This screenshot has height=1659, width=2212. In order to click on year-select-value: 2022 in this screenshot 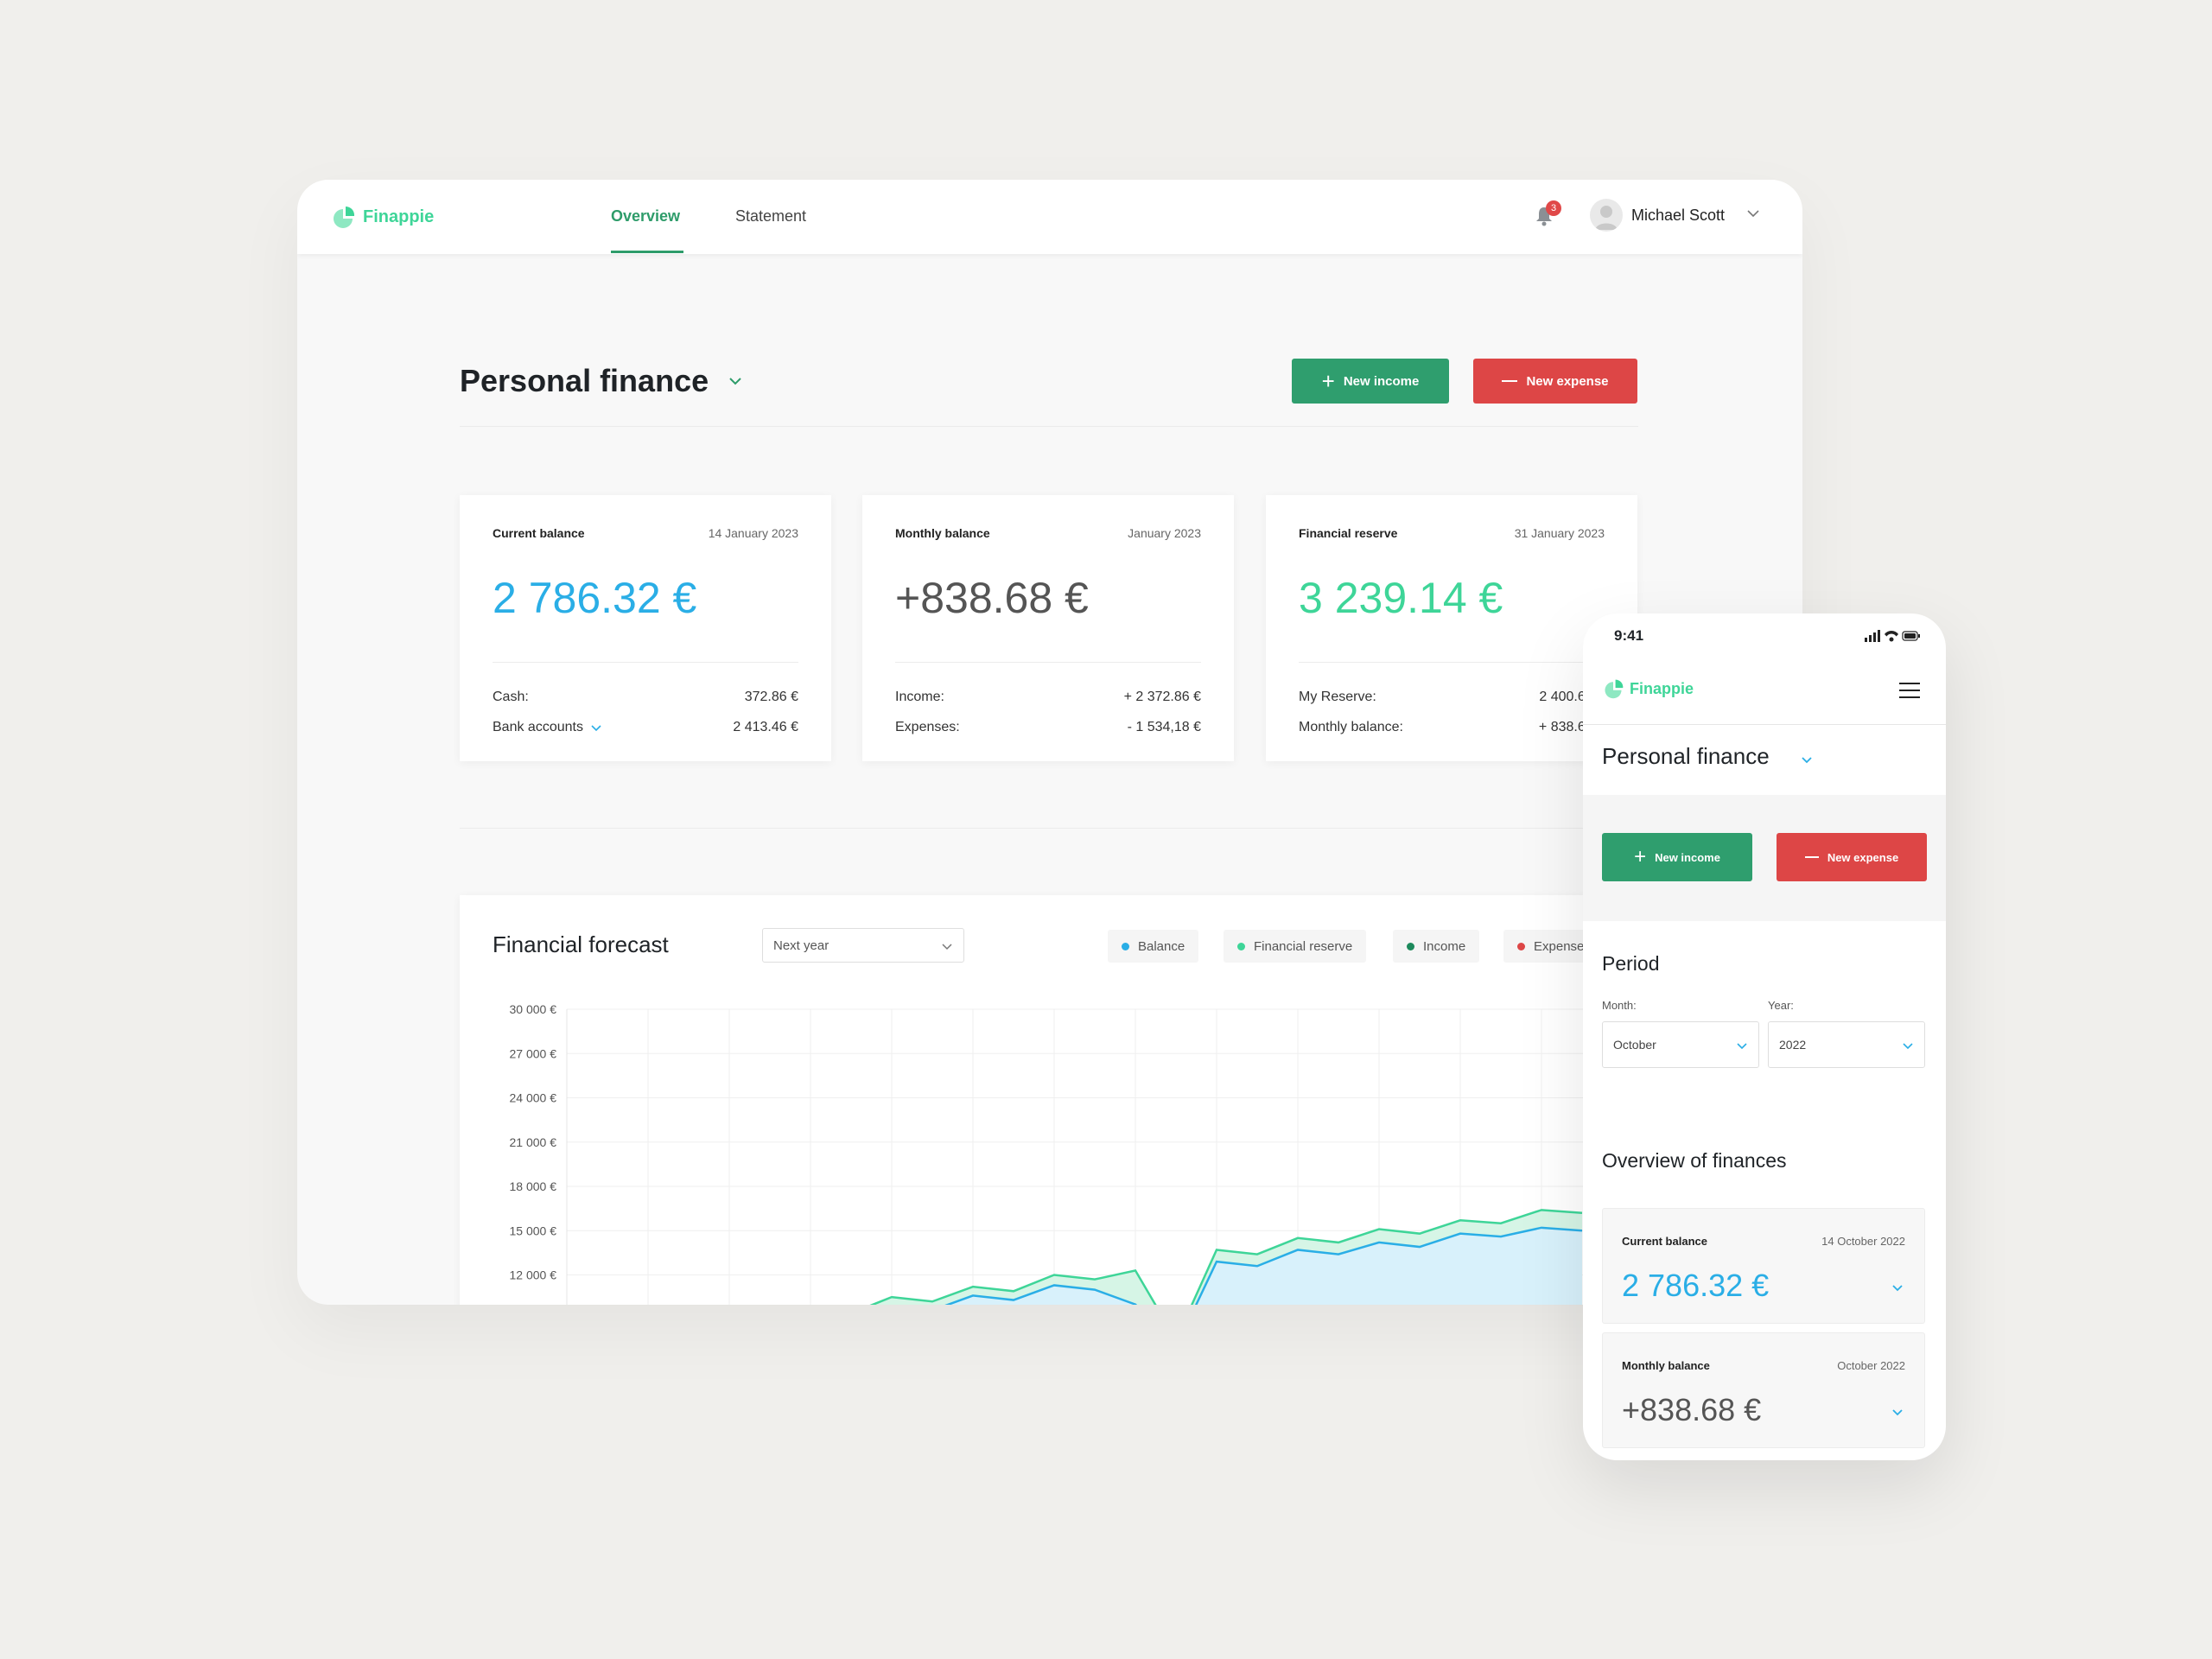, I will do `click(1793, 1045)`.